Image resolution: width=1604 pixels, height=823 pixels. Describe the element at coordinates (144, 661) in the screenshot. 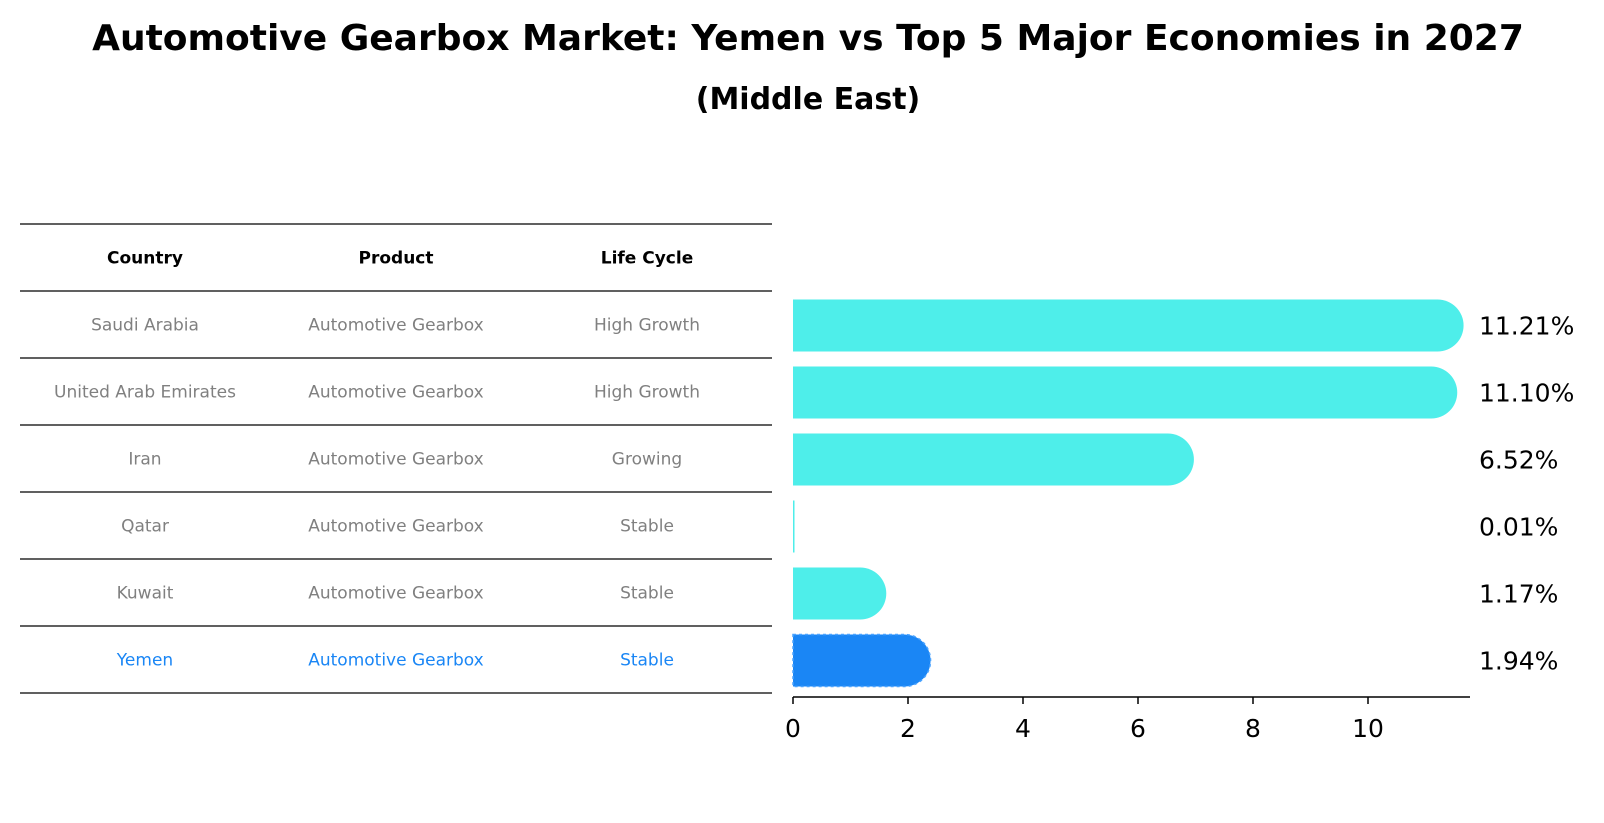

I see `table-cell: Yemen` at that location.